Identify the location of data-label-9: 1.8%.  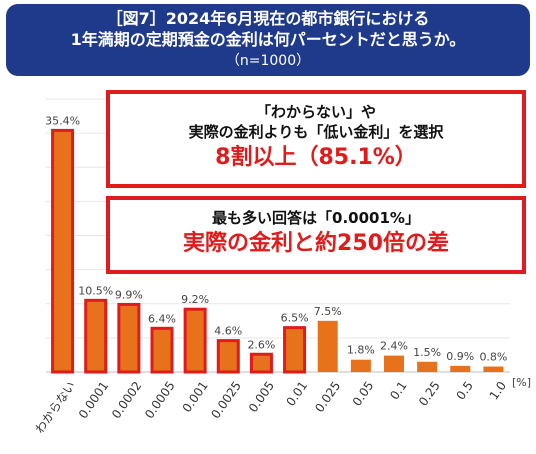
(361, 350).